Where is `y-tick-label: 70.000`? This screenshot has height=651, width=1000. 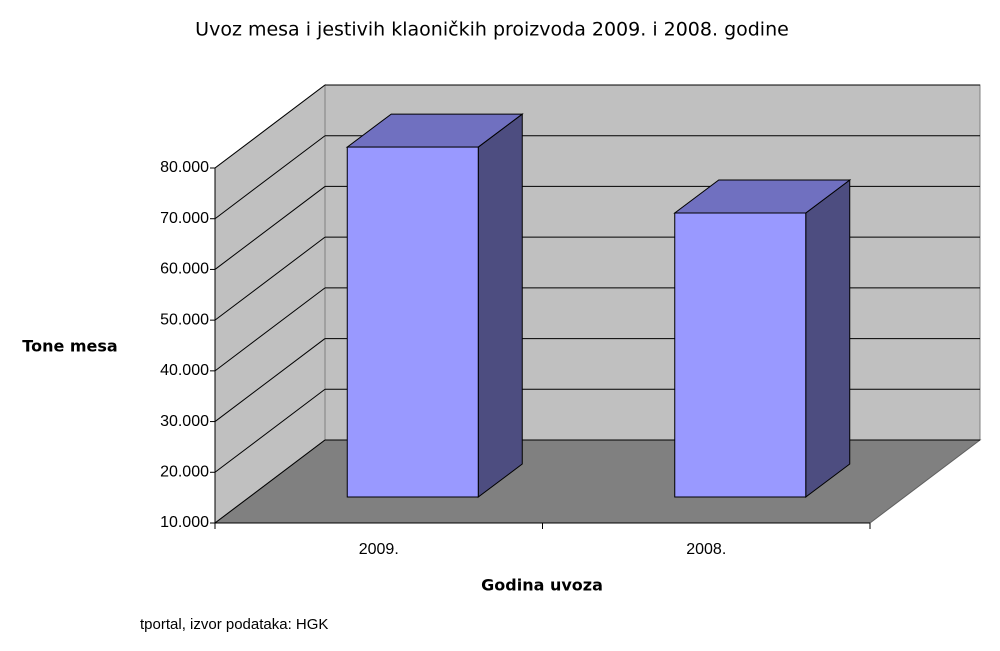
y-tick-label: 70.000 is located at coordinates (184, 218).